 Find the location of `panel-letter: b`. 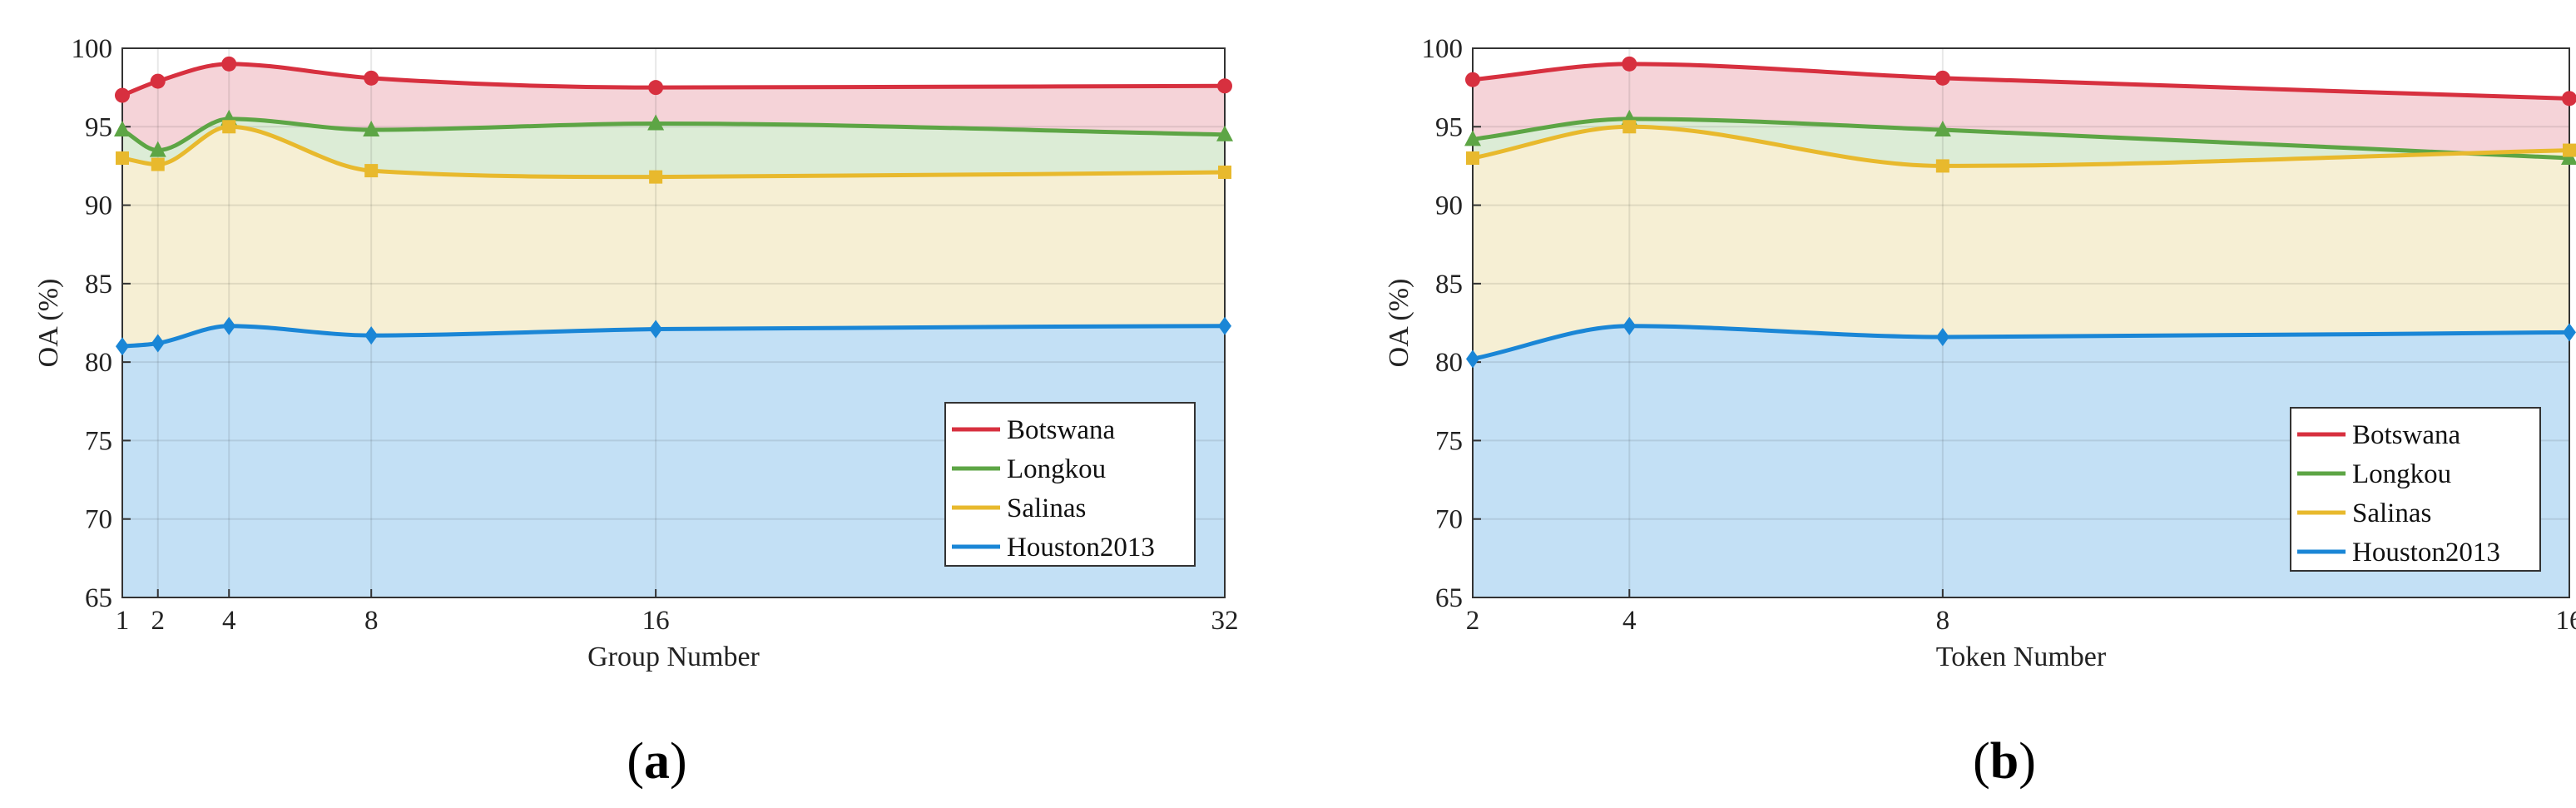

panel-letter: b is located at coordinates (2005, 761).